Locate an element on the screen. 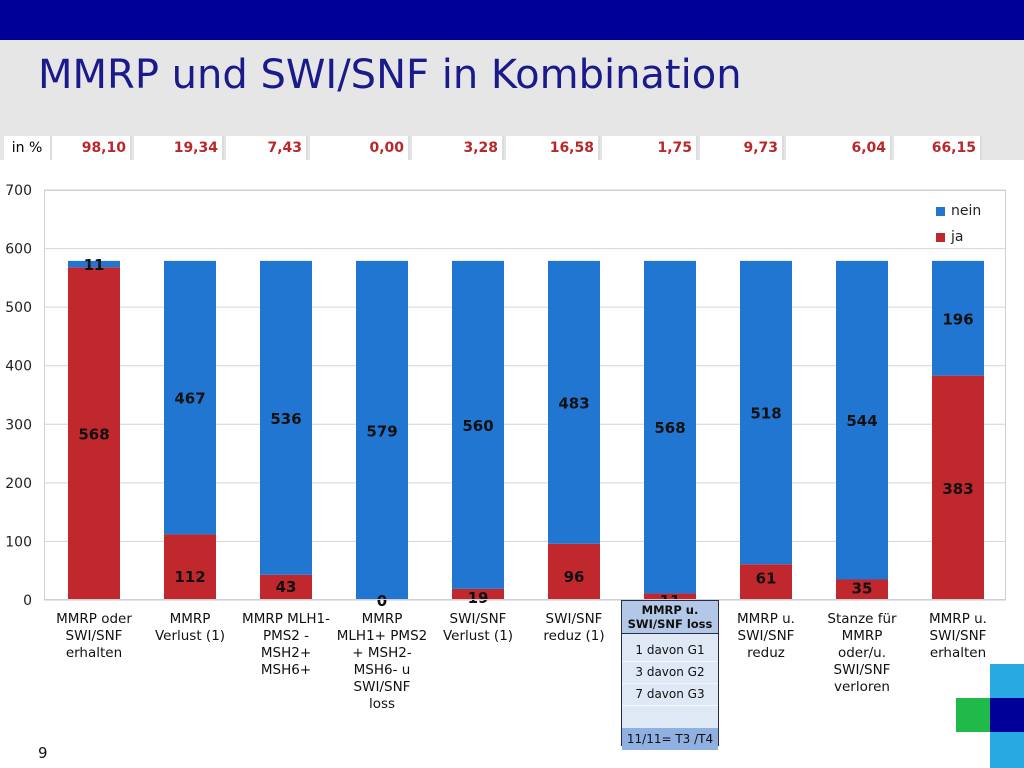 The width and height of the screenshot is (1024, 768). data-label-ja: 96 is located at coordinates (574, 577).